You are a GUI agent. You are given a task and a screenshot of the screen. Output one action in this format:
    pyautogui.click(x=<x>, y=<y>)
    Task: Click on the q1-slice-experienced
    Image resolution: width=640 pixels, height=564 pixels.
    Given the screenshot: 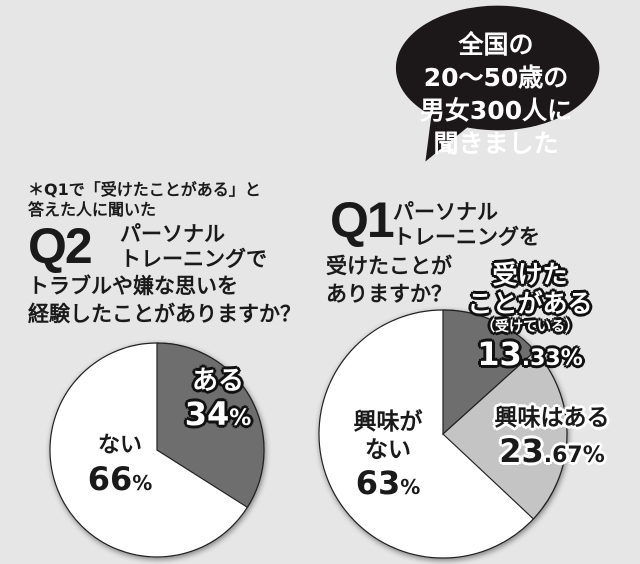 What is the action you would take?
    pyautogui.click(x=489, y=372)
    